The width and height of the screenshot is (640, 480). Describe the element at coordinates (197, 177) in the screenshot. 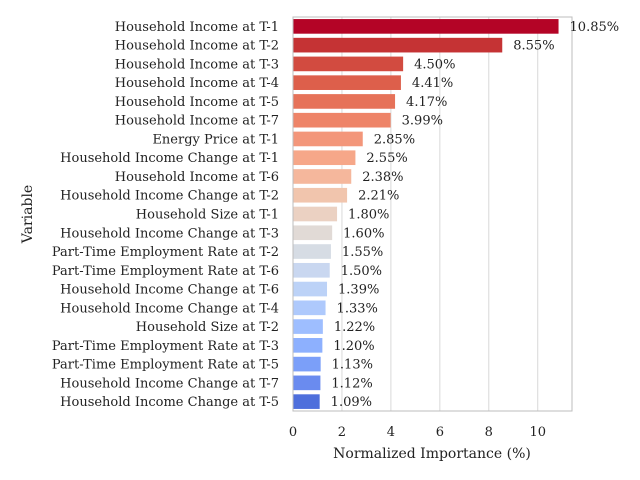

I see `category-label: Household Income at T-6` at that location.